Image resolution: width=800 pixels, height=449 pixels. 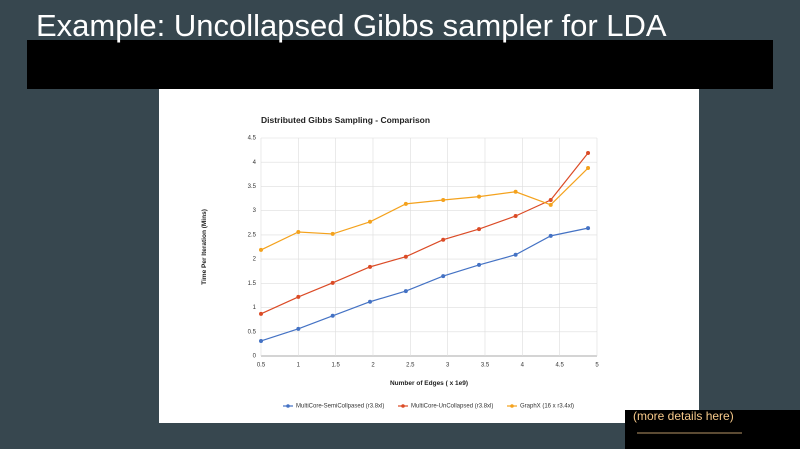 I want to click on x-axis-title: Number of Edges ( x 1e9), so click(x=429, y=383).